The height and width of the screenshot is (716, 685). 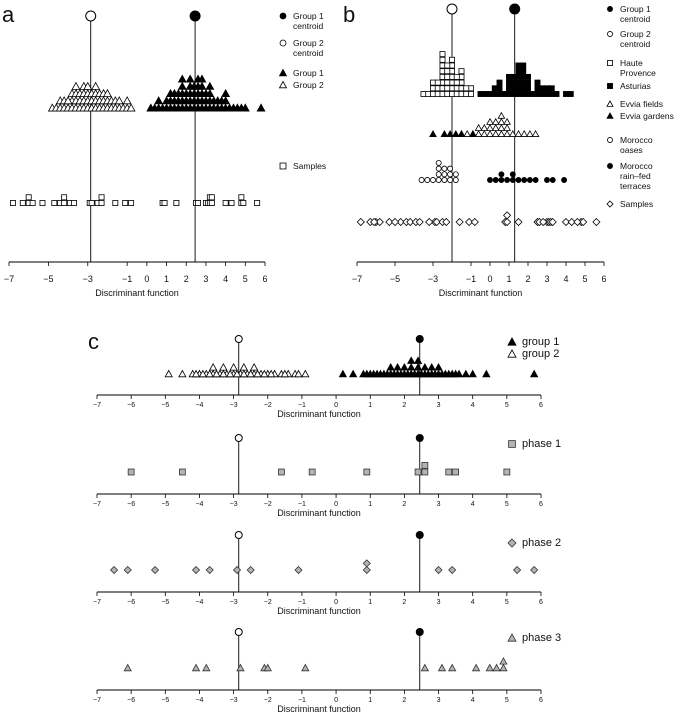 What do you see at coordinates (610, 115) in the screenshot?
I see `legend-evvia-gardens-marker` at bounding box center [610, 115].